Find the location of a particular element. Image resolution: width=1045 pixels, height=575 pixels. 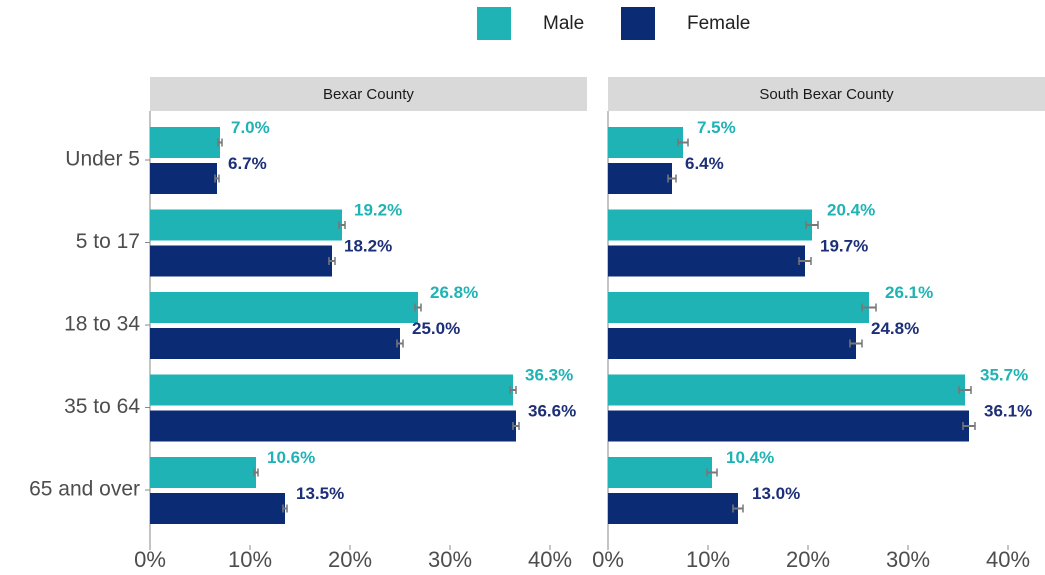

value-label: 6.7% is located at coordinates (247, 163).